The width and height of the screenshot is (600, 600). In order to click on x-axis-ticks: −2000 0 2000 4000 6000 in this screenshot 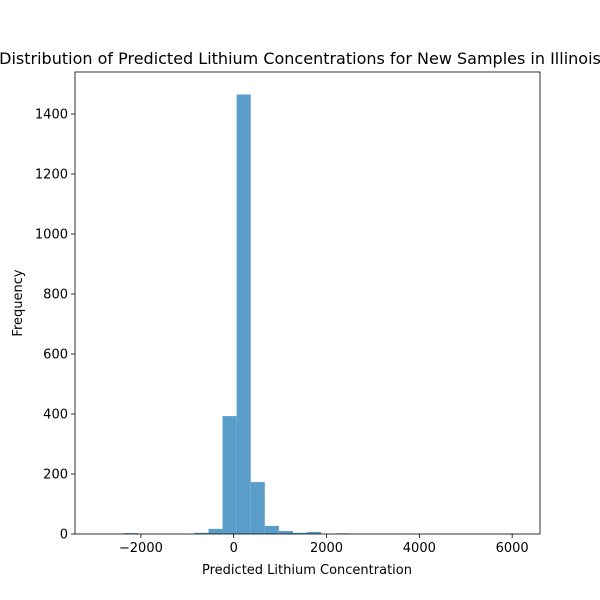, I will do `click(324, 545)`.